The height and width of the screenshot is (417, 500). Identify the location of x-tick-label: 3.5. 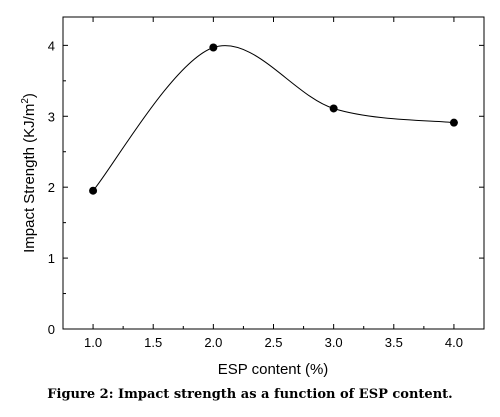
(394, 342).